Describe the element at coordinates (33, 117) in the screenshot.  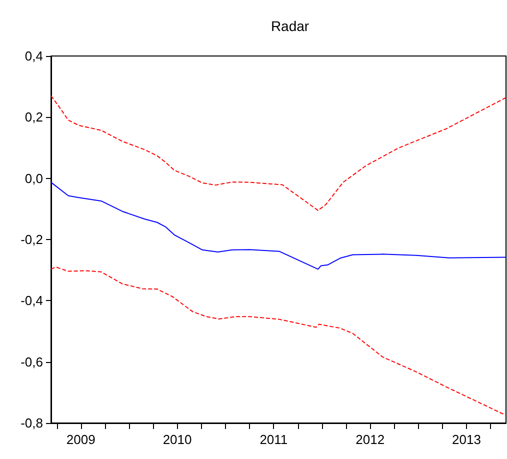
I see `y-tick-label: 0,2` at that location.